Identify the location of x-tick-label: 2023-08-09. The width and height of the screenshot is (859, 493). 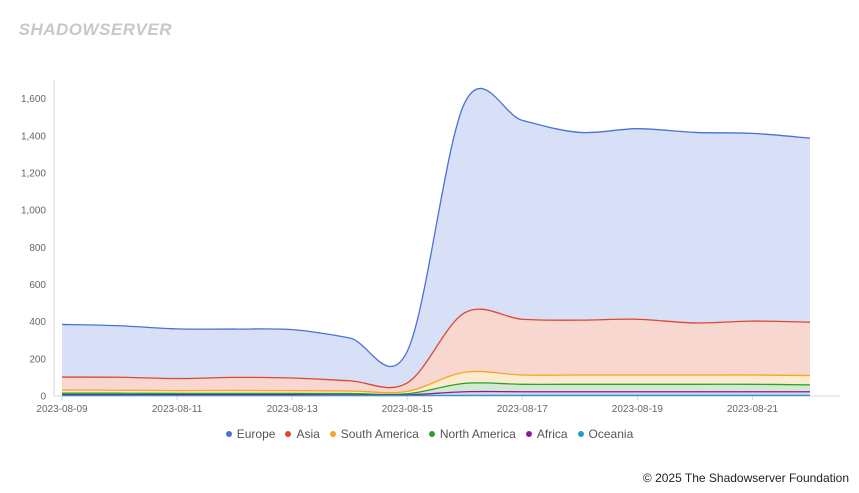
(62, 409).